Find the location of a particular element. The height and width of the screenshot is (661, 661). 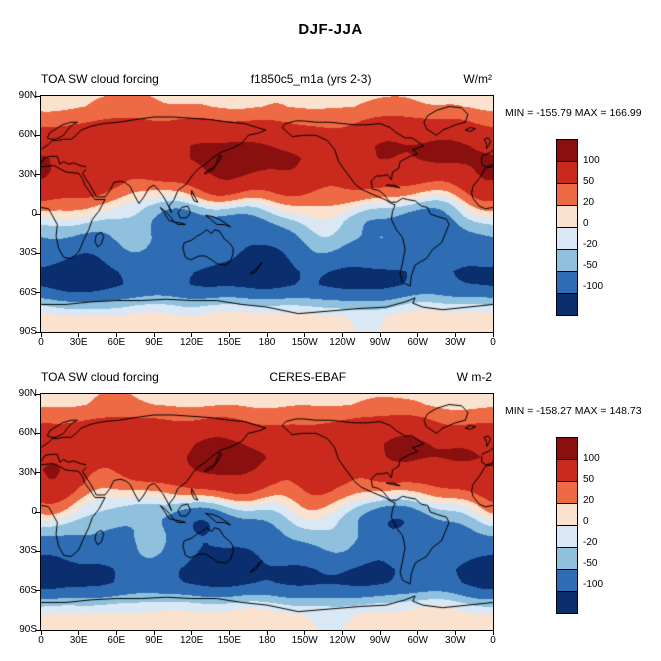

panel2-case-label: CERES-EBAF is located at coordinates (308, 377).